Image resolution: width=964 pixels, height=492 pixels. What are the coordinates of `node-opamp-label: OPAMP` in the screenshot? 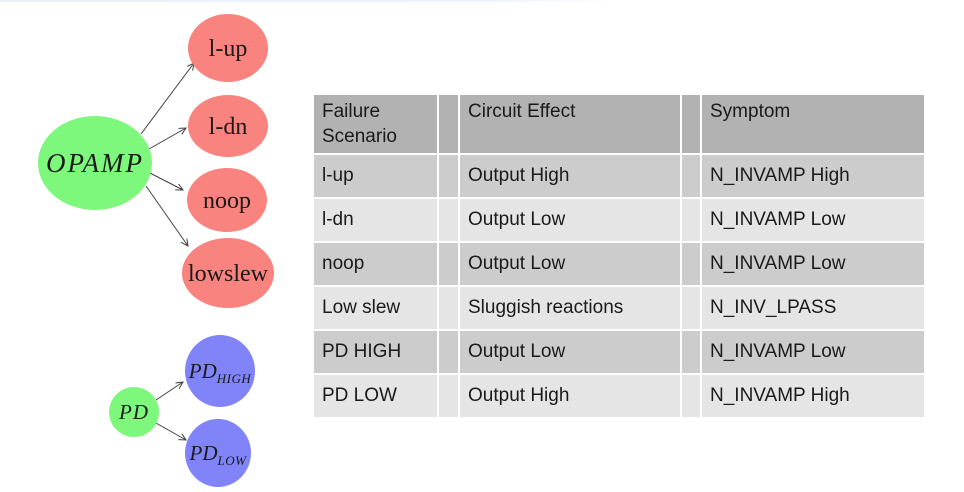 It's located at (95, 163).